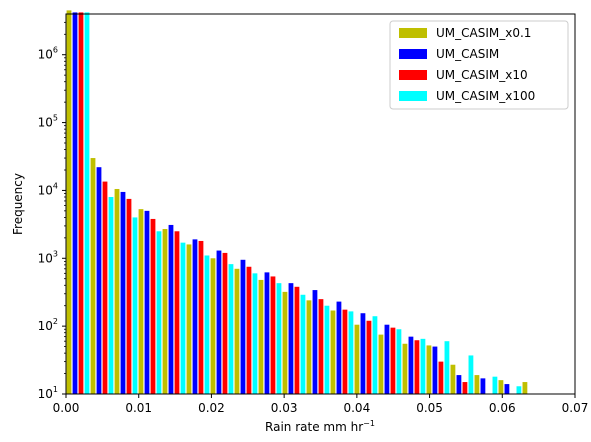 The width and height of the screenshot is (591, 442). What do you see at coordinates (66, 408) in the screenshot?
I see `x-tick-label: 0.00` at bounding box center [66, 408].